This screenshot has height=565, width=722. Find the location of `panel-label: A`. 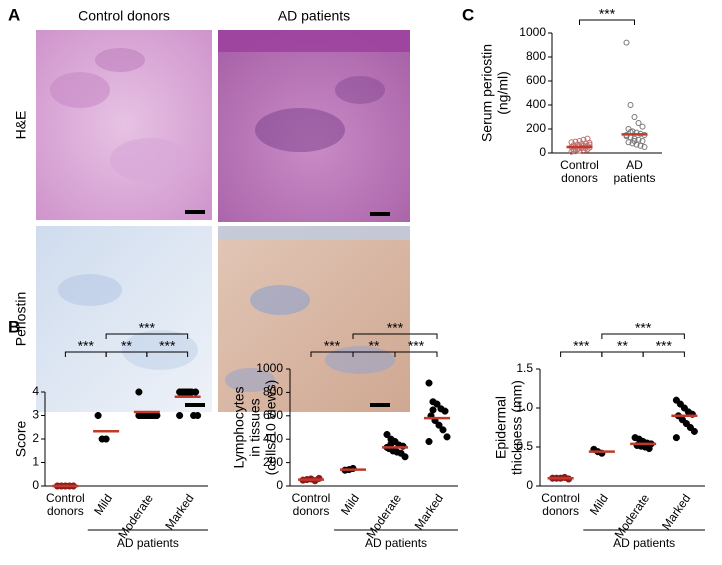

panel-label: A is located at coordinates (14, 14).